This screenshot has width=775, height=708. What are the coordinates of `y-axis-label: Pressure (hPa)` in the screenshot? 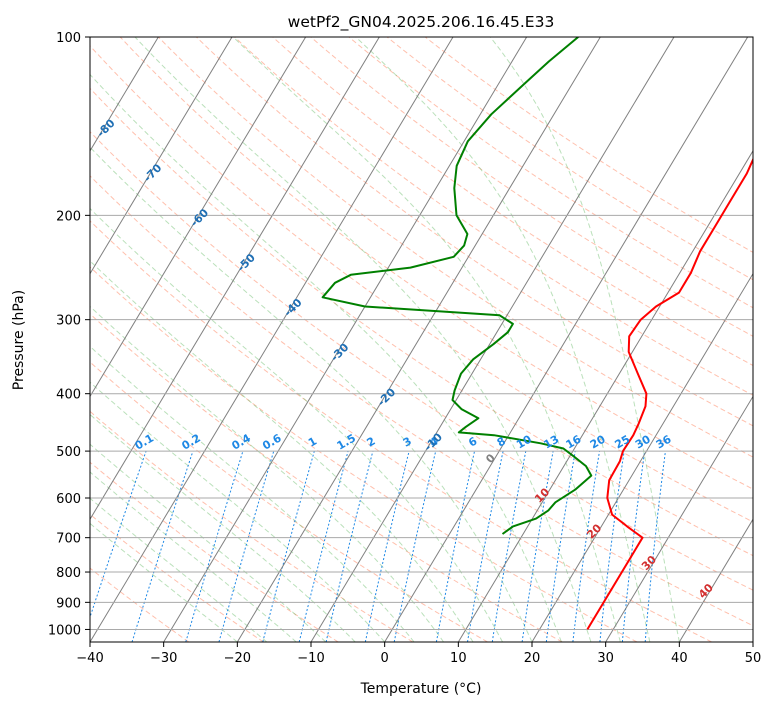 It's located at (19, 340).